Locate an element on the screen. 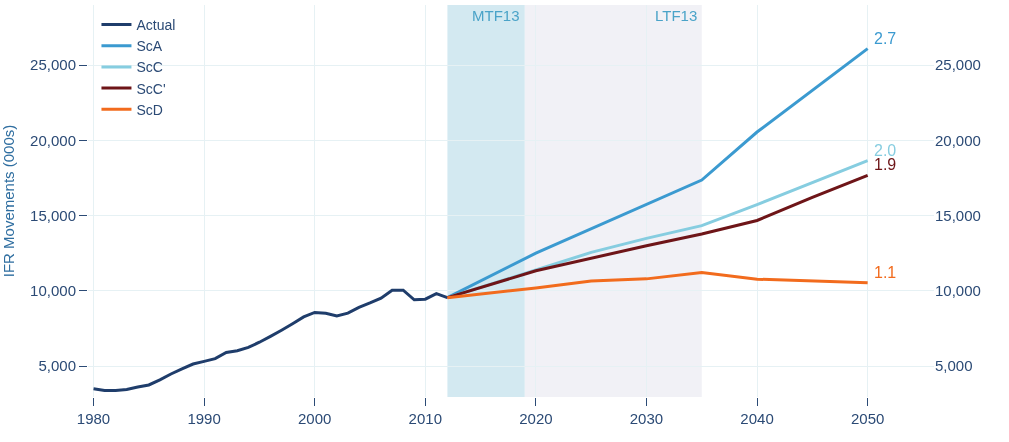 The image size is (1009, 442). legend-label: Actual is located at coordinates (156, 24).